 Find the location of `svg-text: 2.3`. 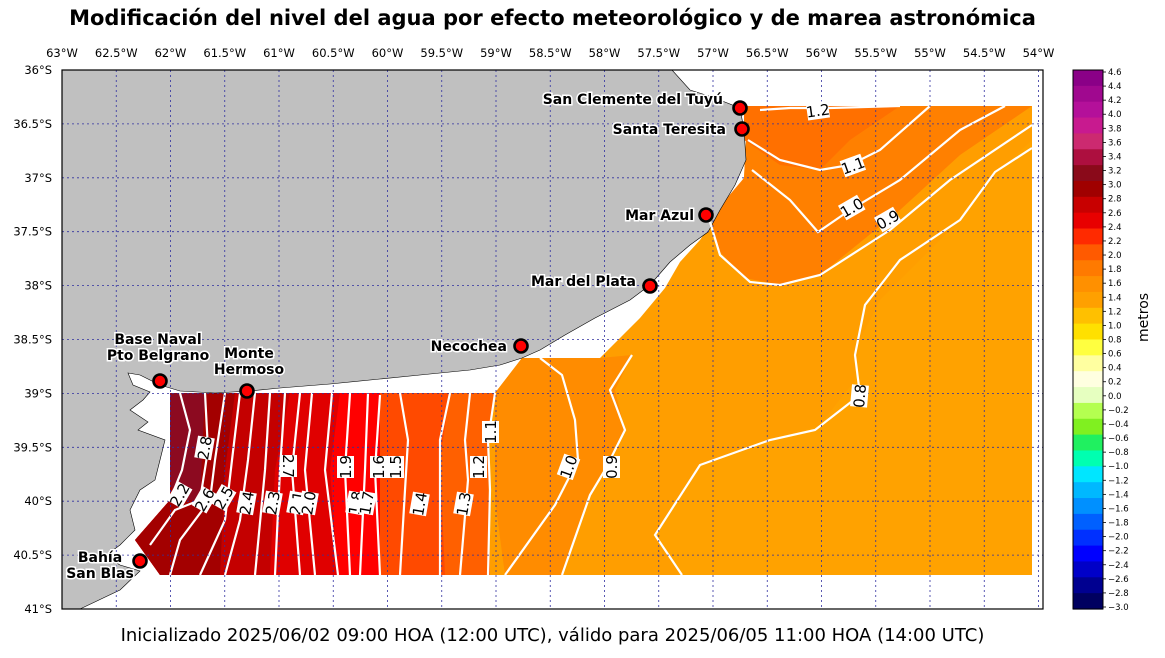

svg-text: 2.3 is located at coordinates (273, 503).